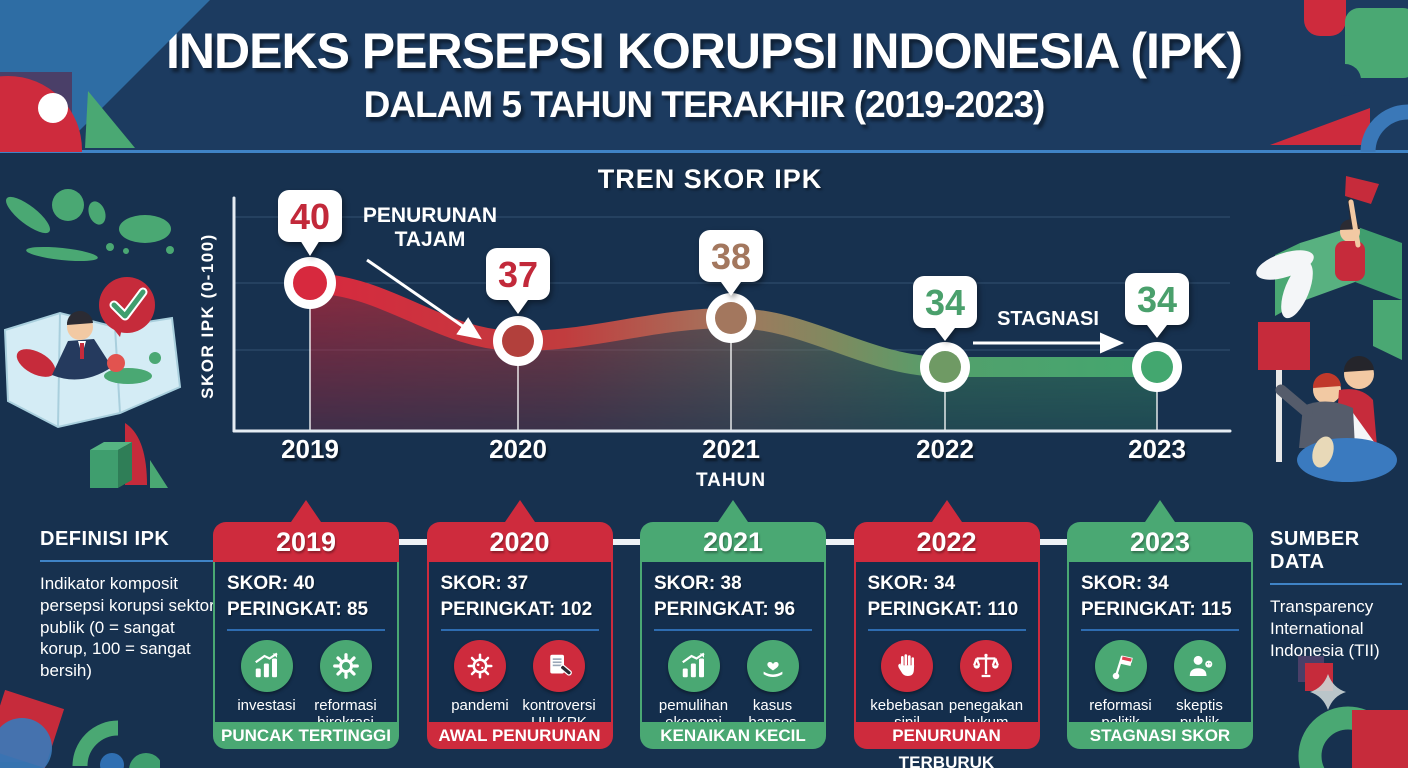  Describe the element at coordinates (1357, 228) in the screenshot. I see `person-with-flag` at that location.